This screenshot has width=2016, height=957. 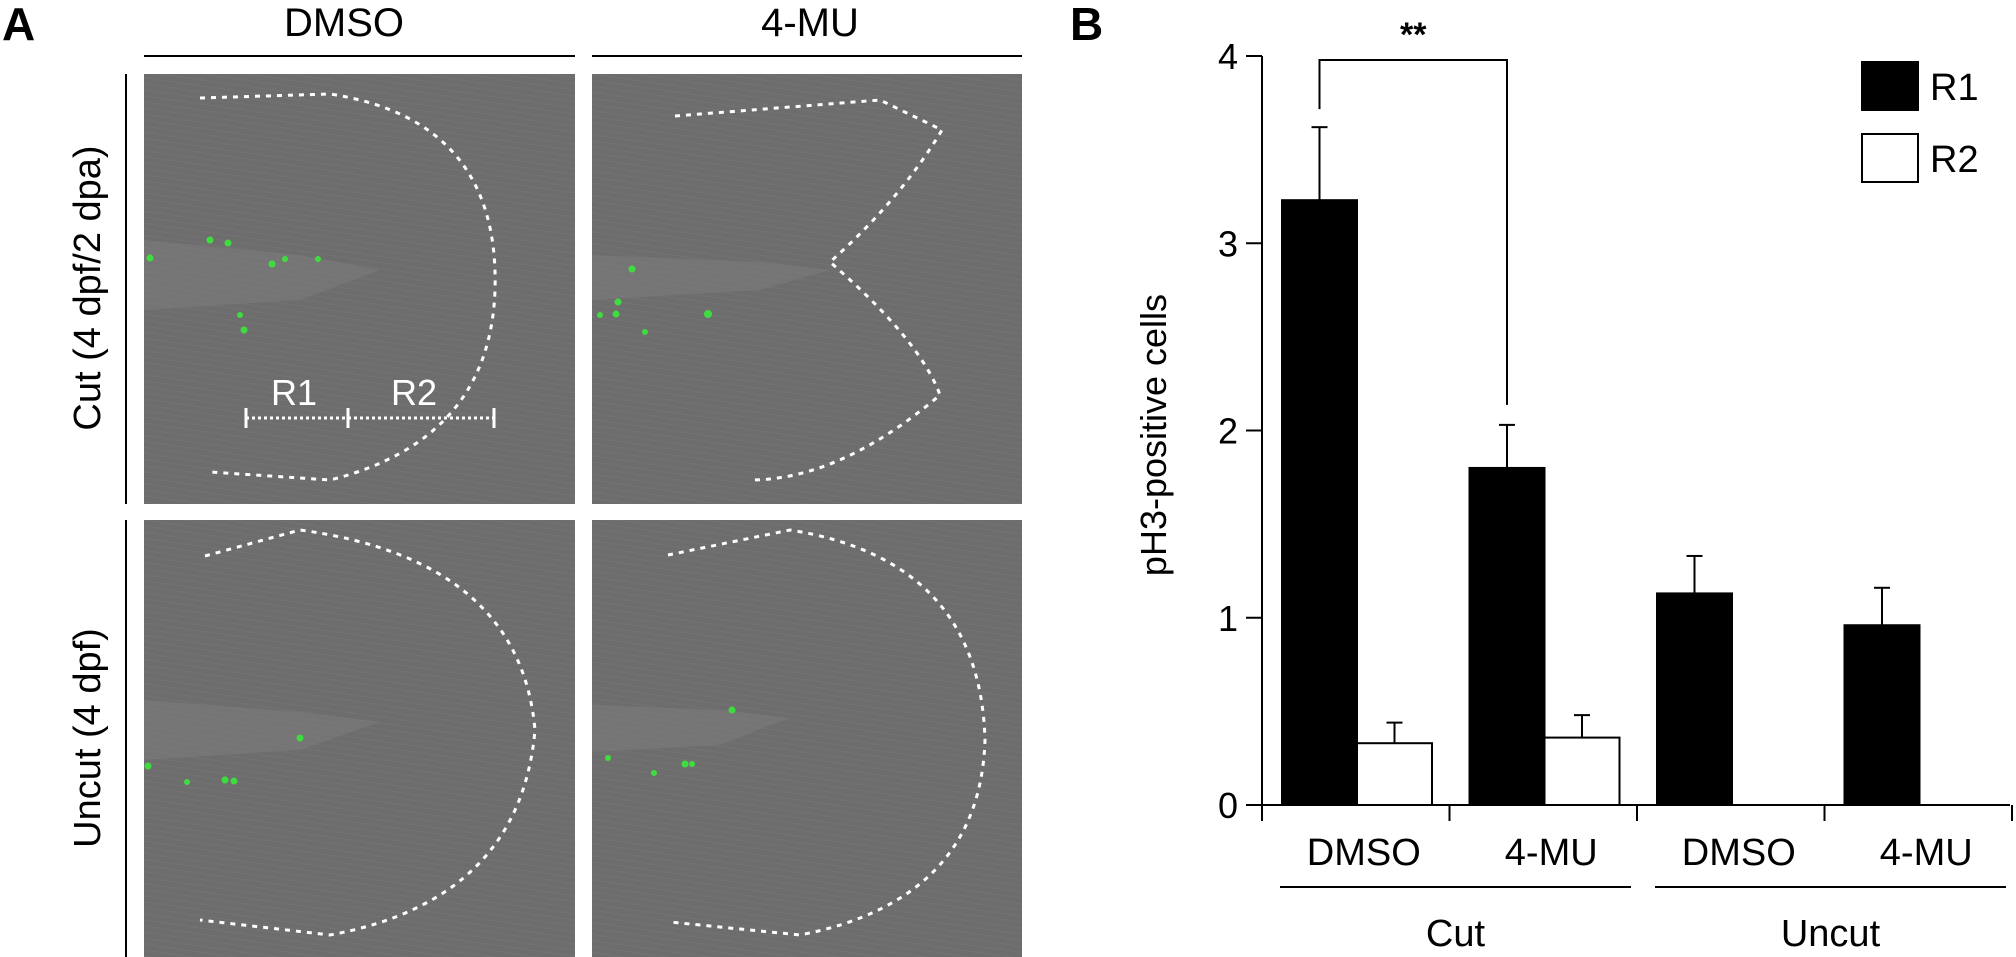 I want to click on row-header-uncut: Uncut (4 dpf), so click(x=88, y=738).